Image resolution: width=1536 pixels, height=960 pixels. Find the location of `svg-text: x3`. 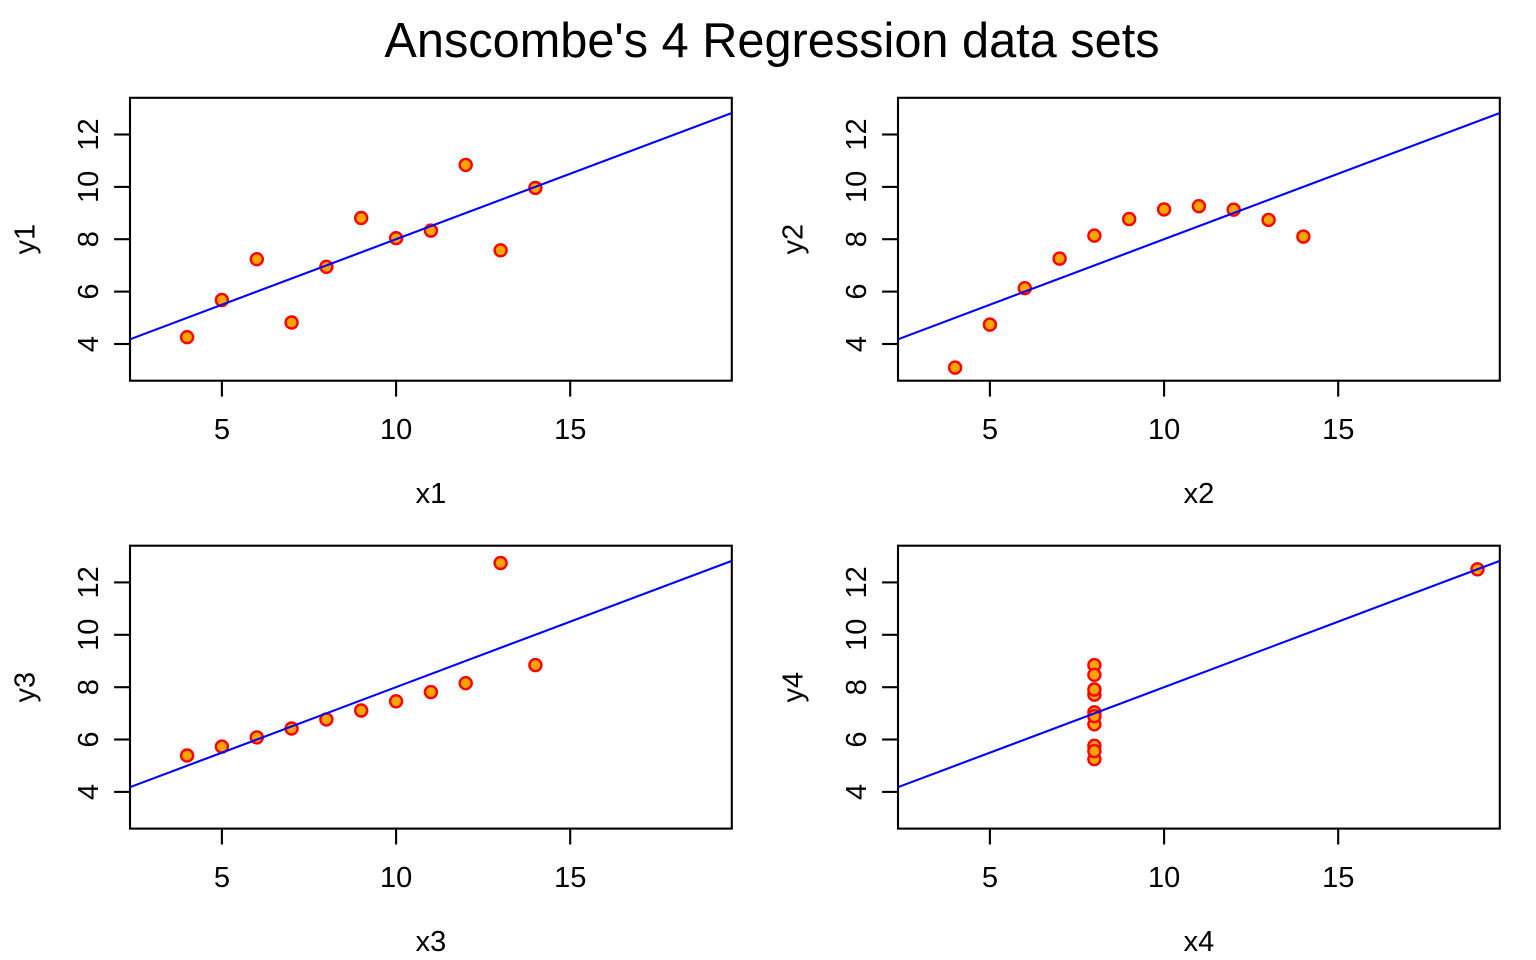

svg-text: x3 is located at coordinates (431, 942).